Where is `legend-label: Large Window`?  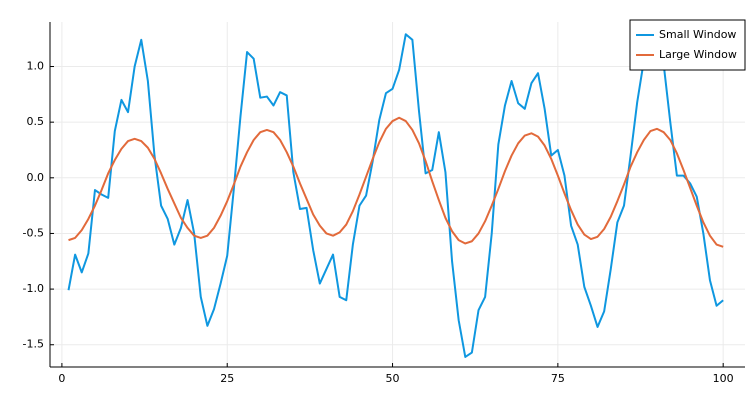 legend-label: Large Window is located at coordinates (698, 54).